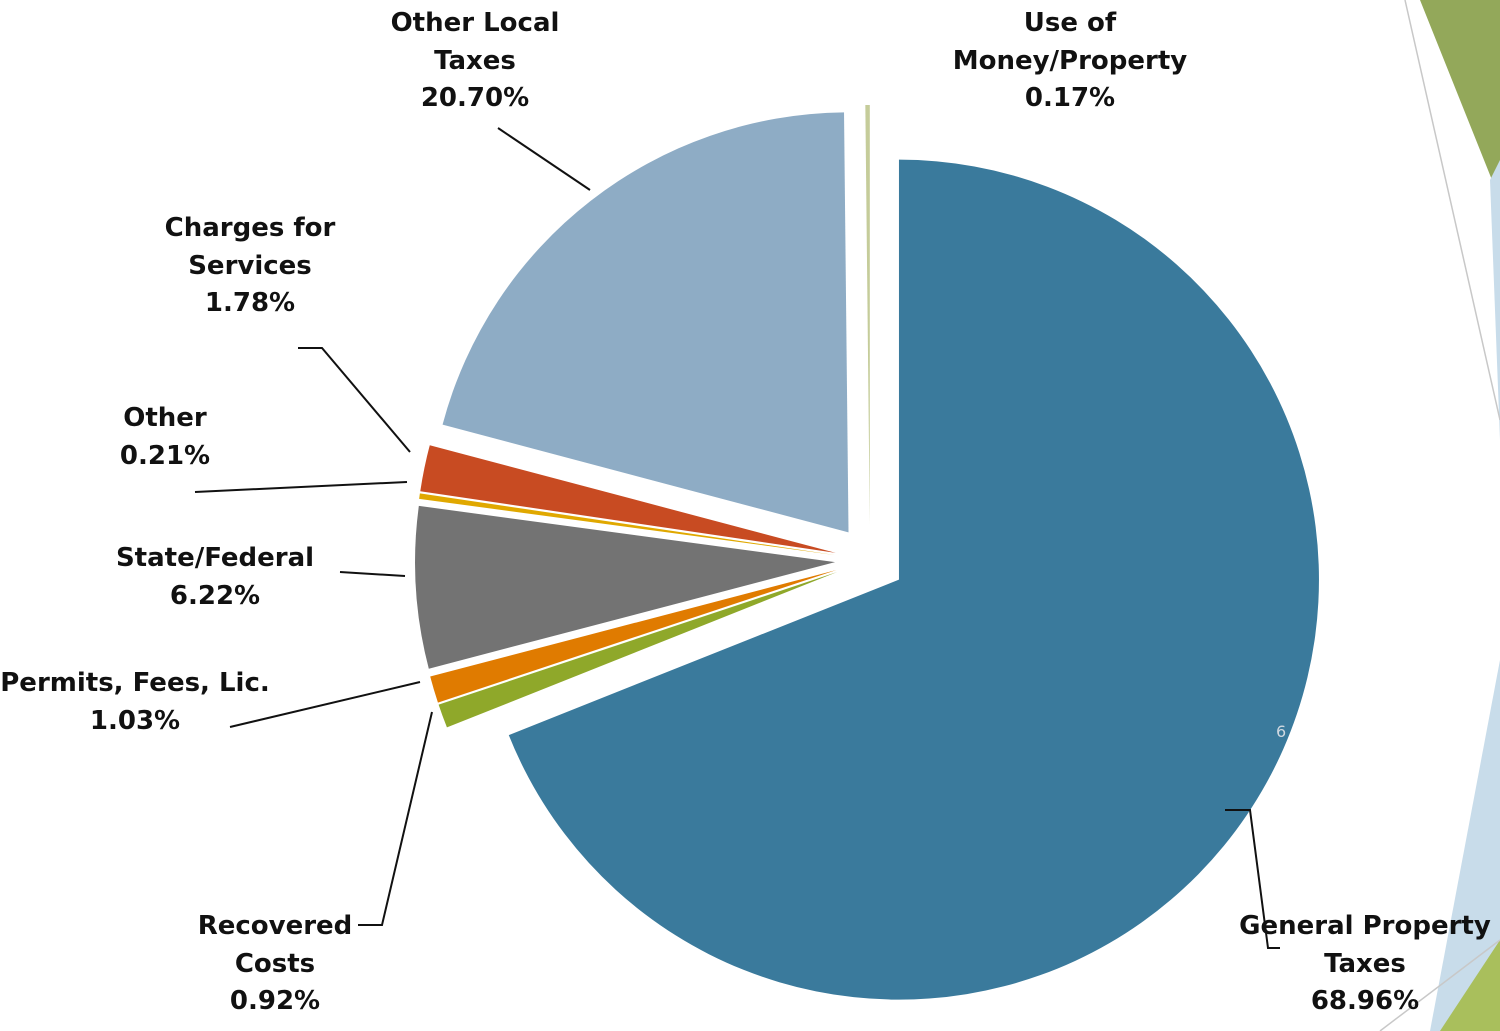  Describe the element at coordinates (1281, 731) in the screenshot. I see `page-number: 6` at that location.